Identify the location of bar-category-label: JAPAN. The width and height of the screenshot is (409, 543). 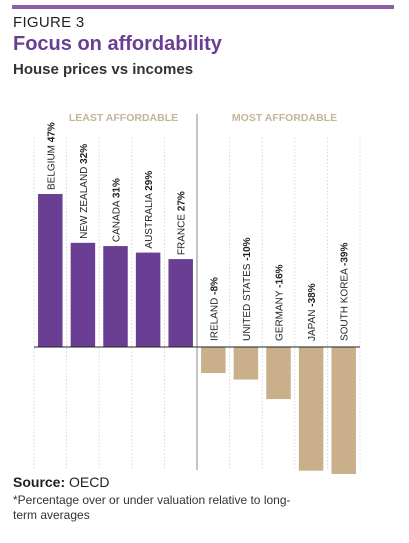
(312, 324).